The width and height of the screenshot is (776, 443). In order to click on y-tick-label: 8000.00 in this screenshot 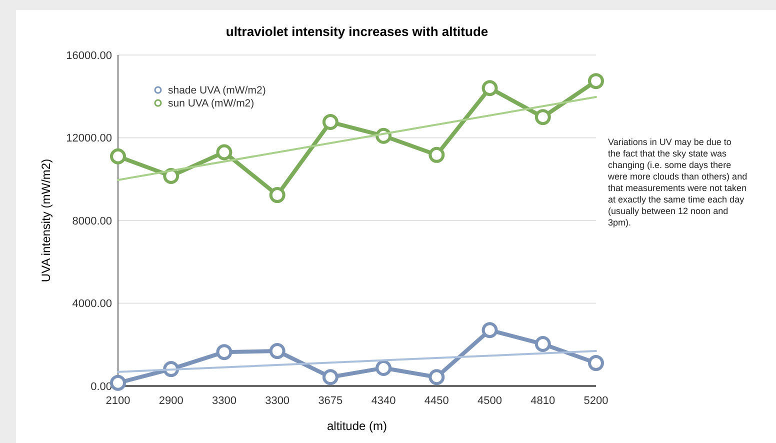, I will do `click(92, 221)`.